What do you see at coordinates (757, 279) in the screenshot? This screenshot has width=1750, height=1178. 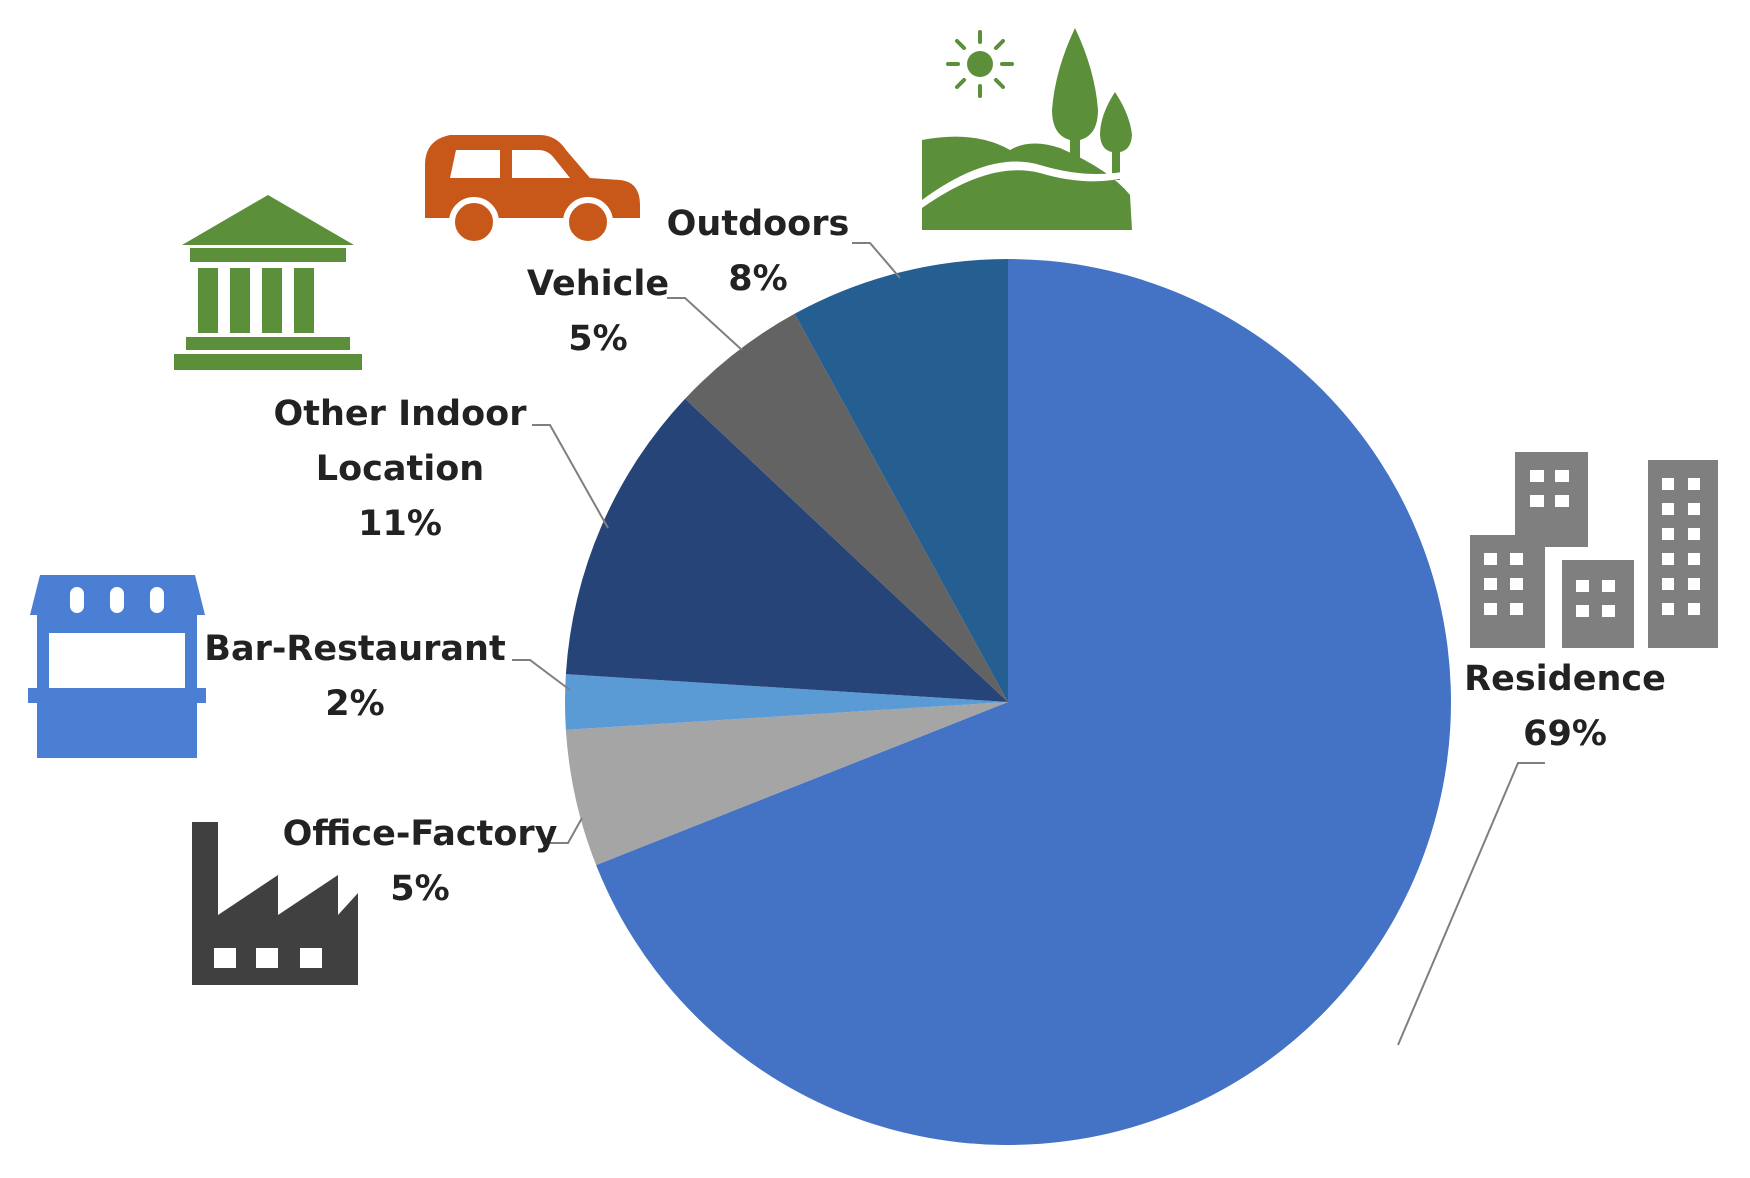 I see `value-outdoors: 8%` at bounding box center [757, 279].